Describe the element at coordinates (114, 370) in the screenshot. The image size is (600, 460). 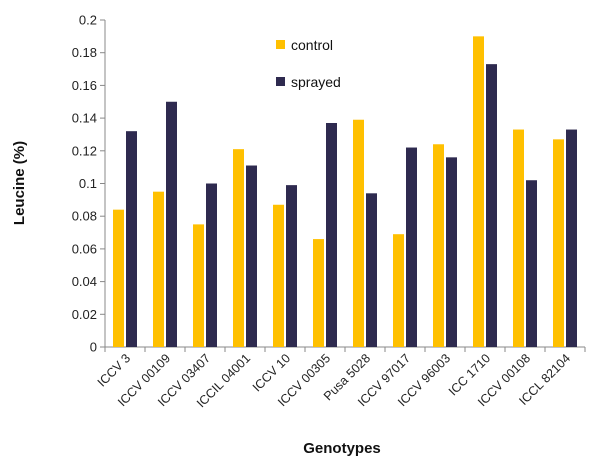
I see `x-tick-label: ICCV 3` at that location.